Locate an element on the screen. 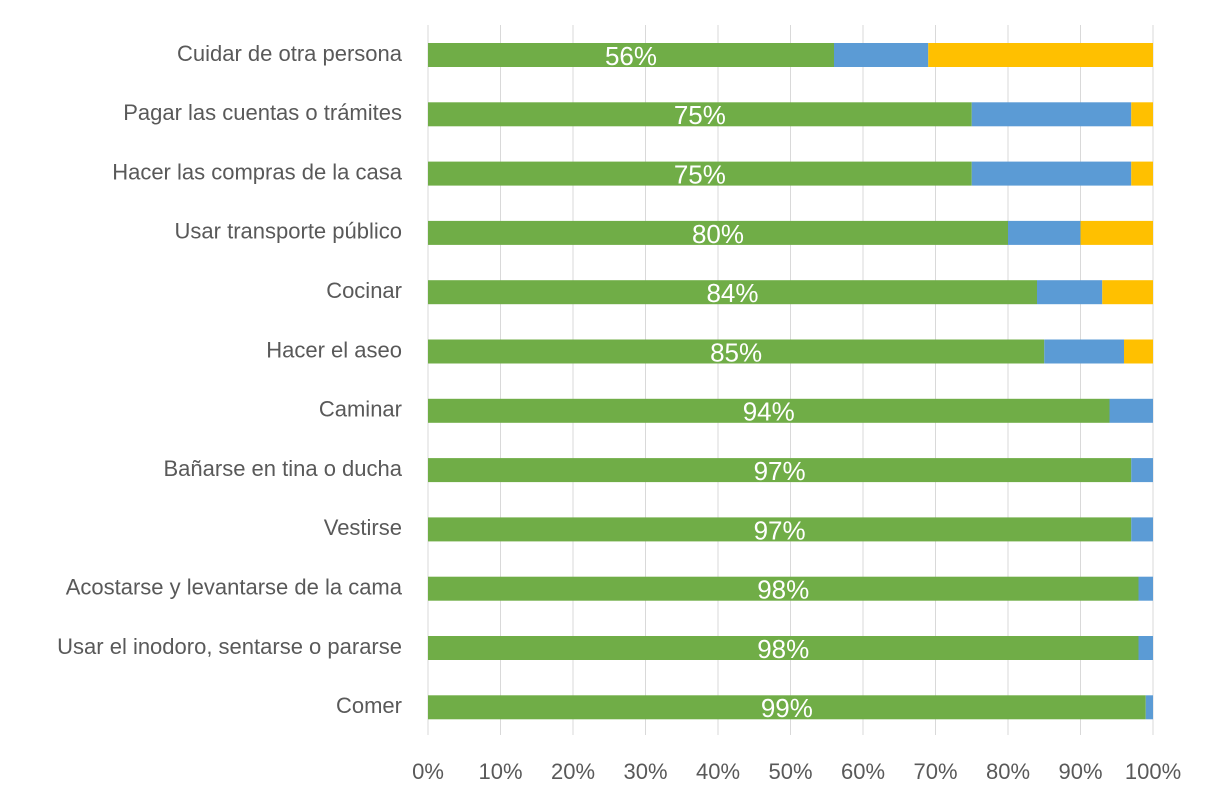 The width and height of the screenshot is (1214, 809). category-label: Usar el inodoro, sentarse o pararse is located at coordinates (229, 646).